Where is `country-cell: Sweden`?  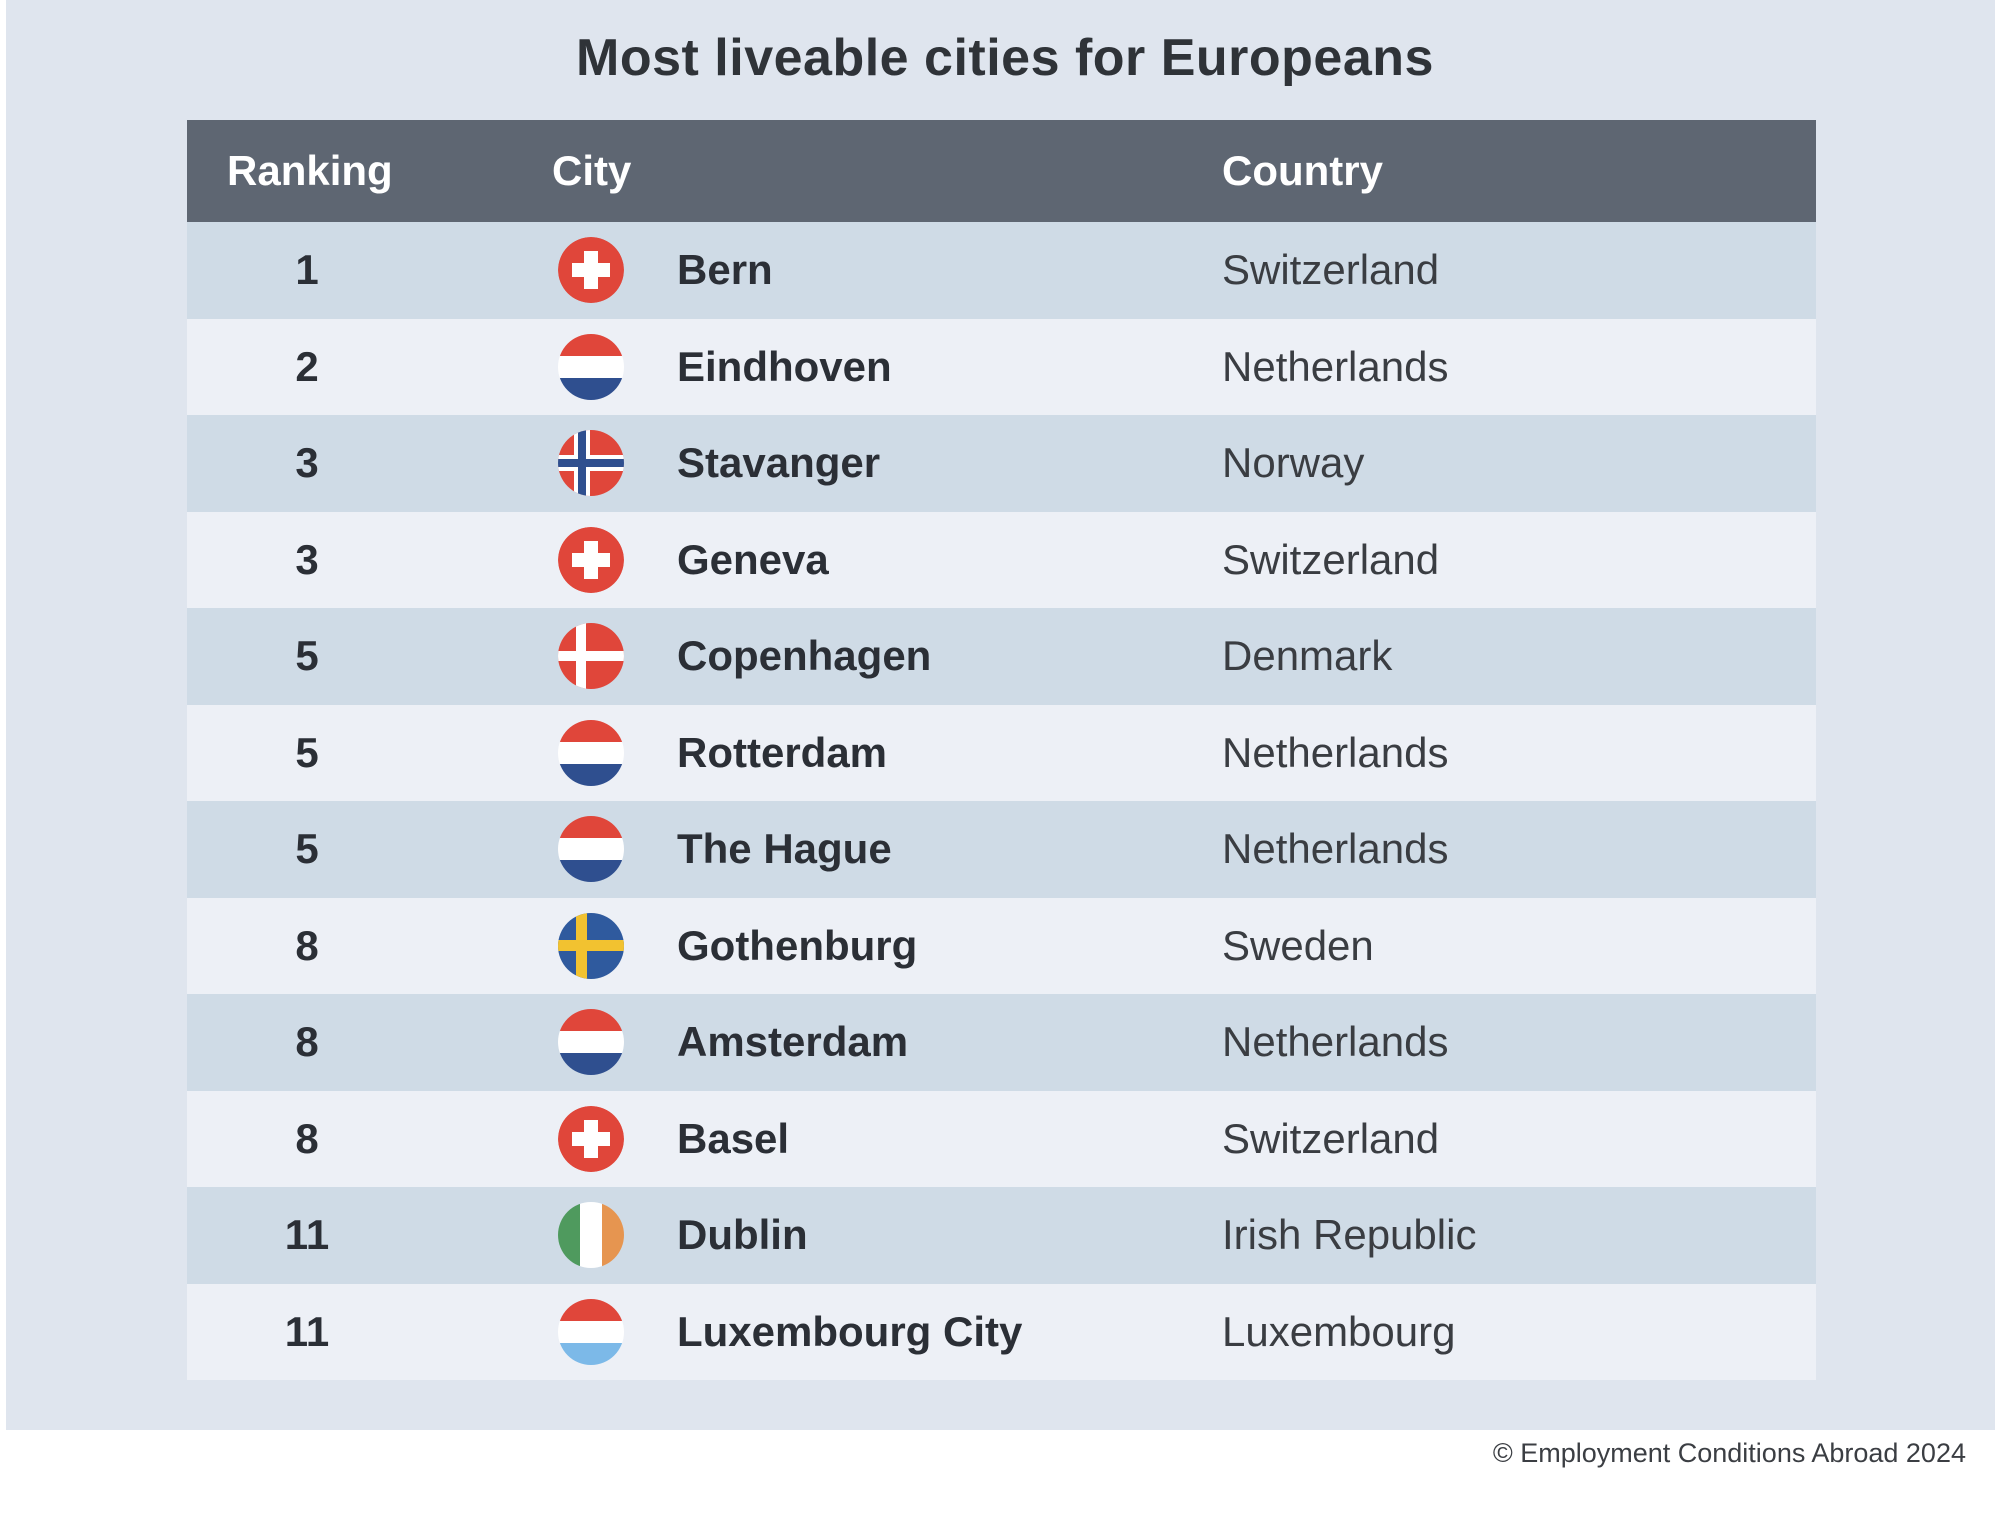 country-cell: Sweden is located at coordinates (1298, 945).